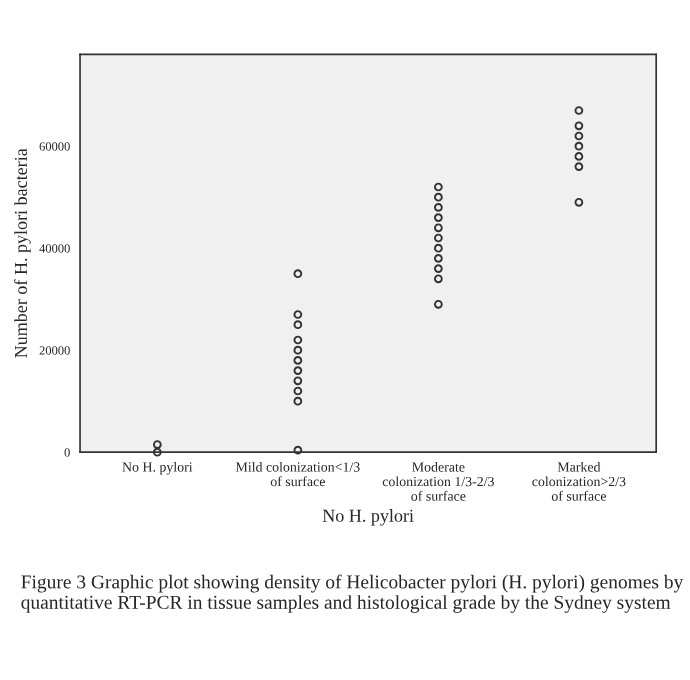  Describe the element at coordinates (22, 253) in the screenshot. I see `y-axis-title: Number of H. pylori bacteria` at that location.